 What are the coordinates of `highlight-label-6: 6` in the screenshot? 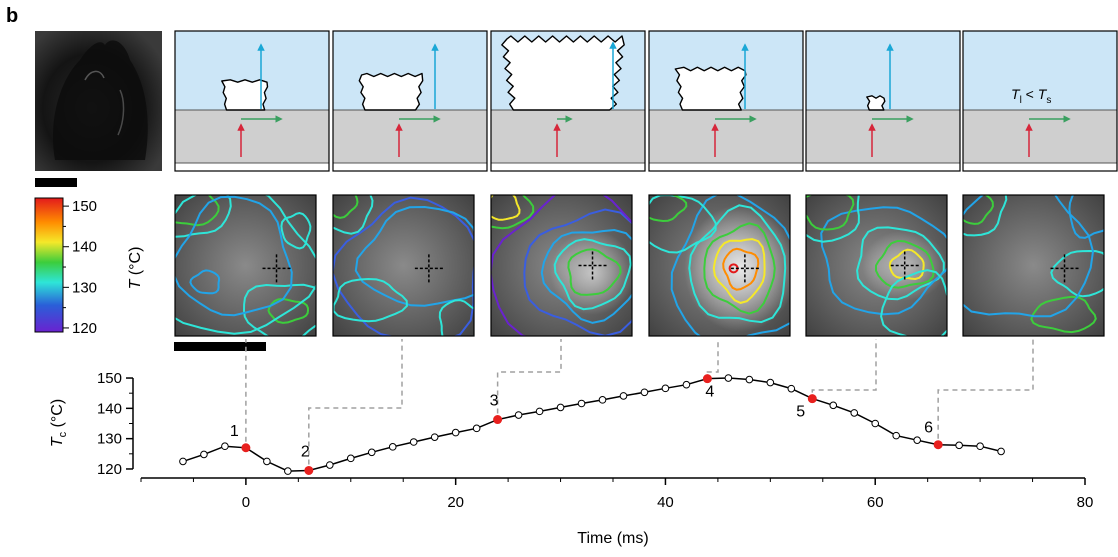 It's located at (928, 428).